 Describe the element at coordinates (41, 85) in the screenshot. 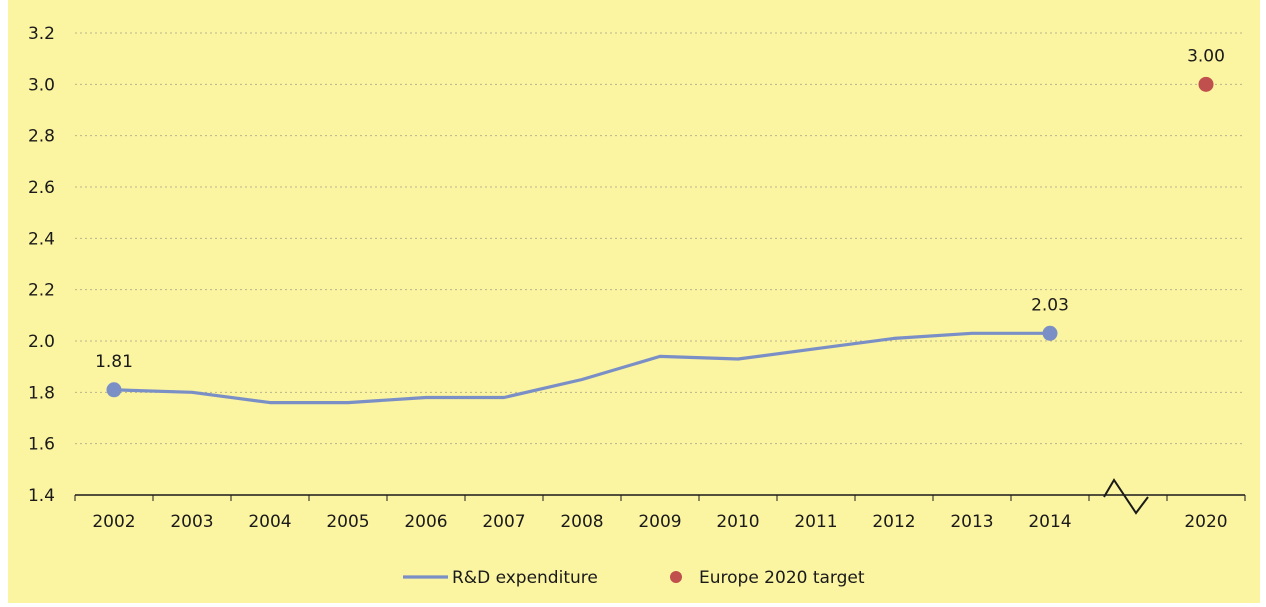

I see `y-tick-label: 3.0` at that location.